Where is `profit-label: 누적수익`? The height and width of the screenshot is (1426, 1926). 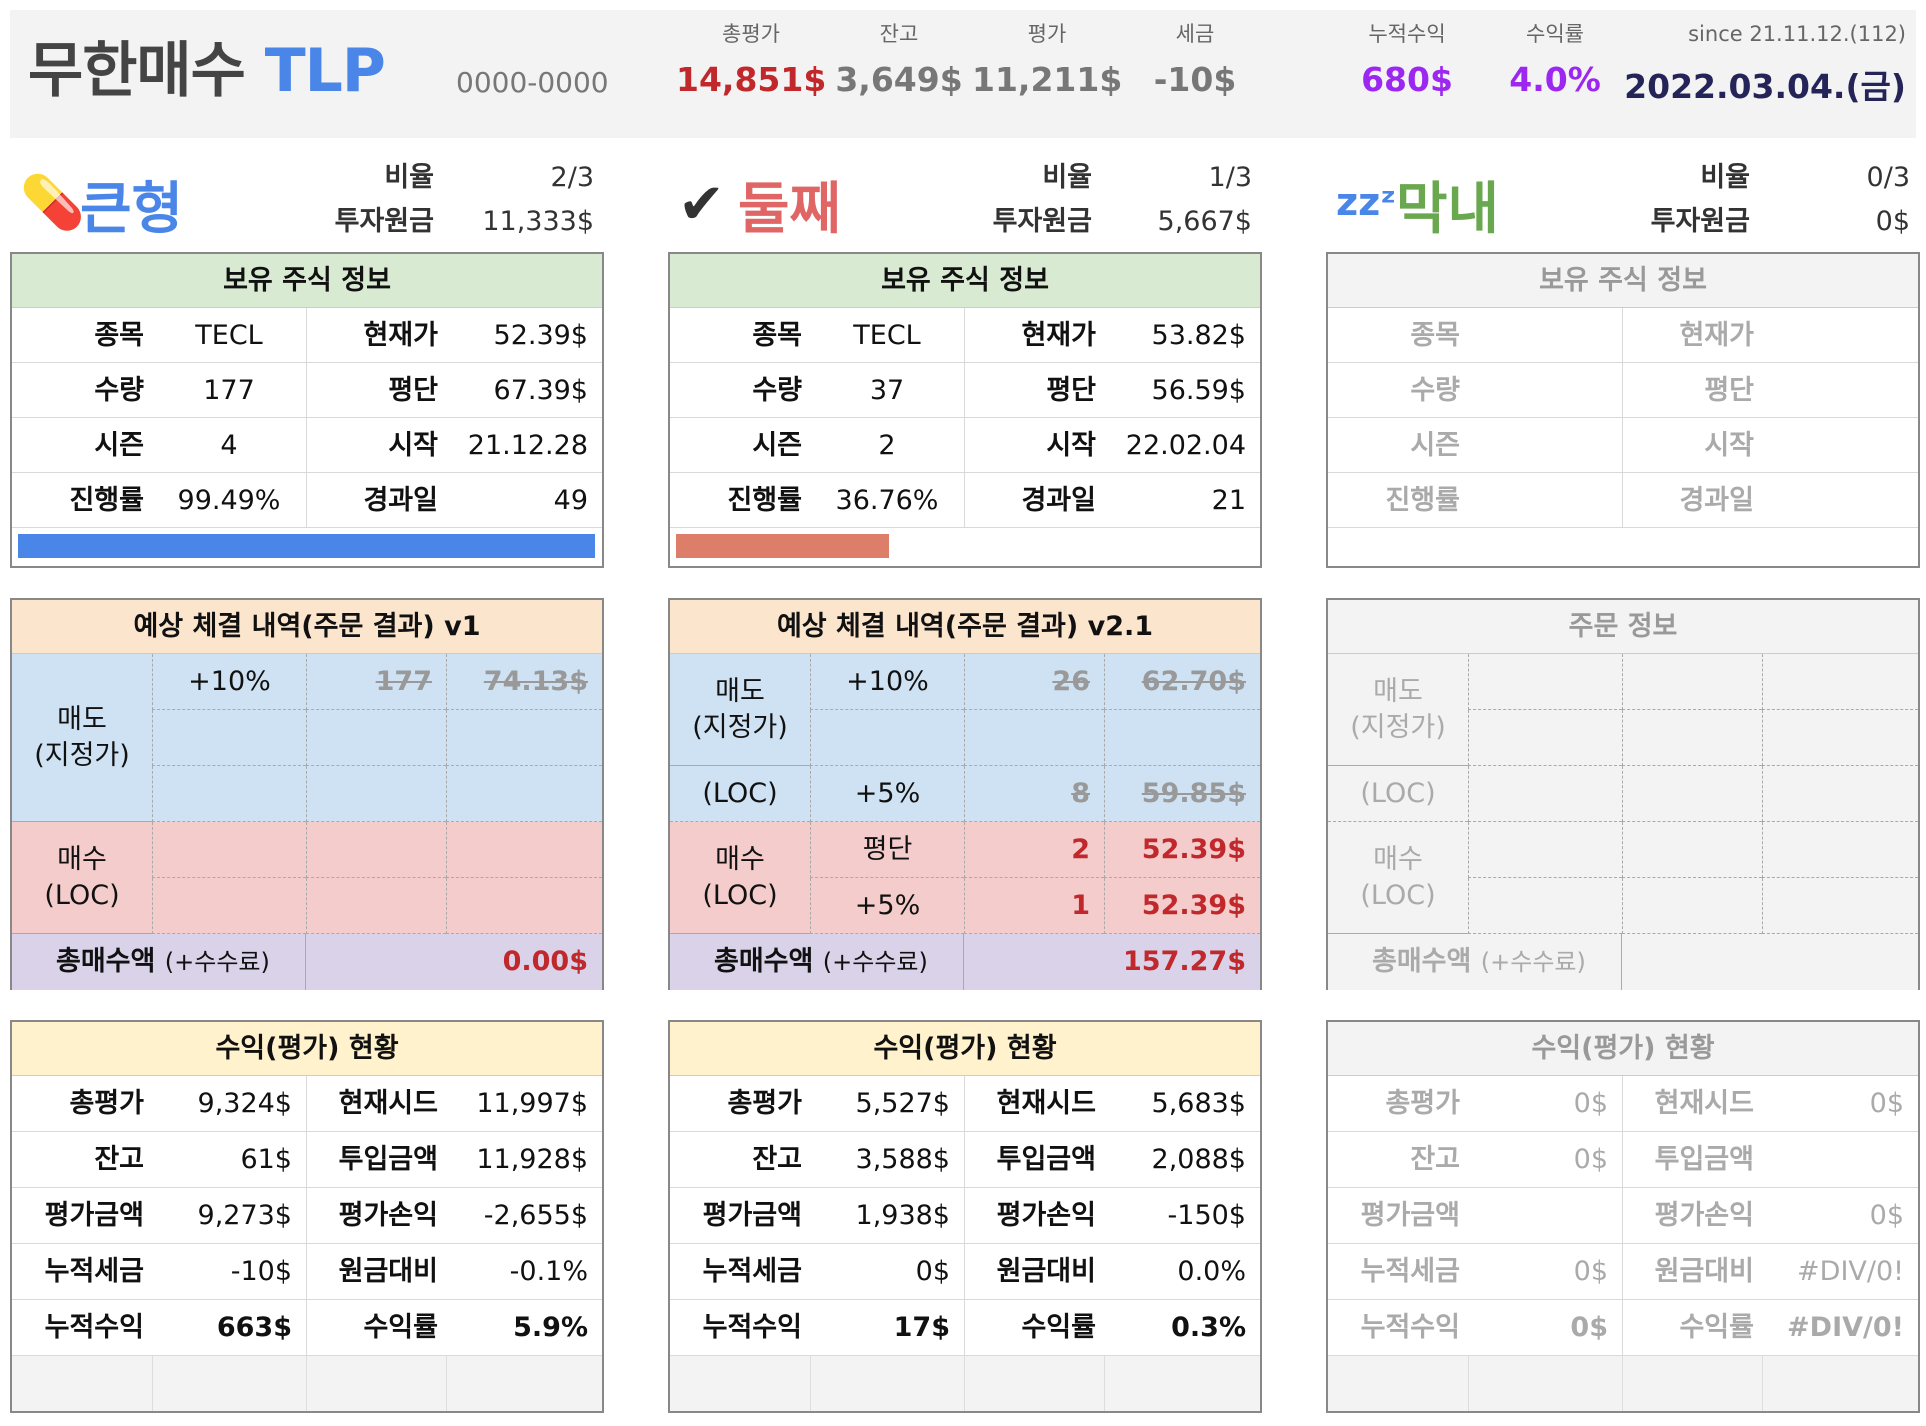 profit-label: 누적수익 is located at coordinates (82, 1328).